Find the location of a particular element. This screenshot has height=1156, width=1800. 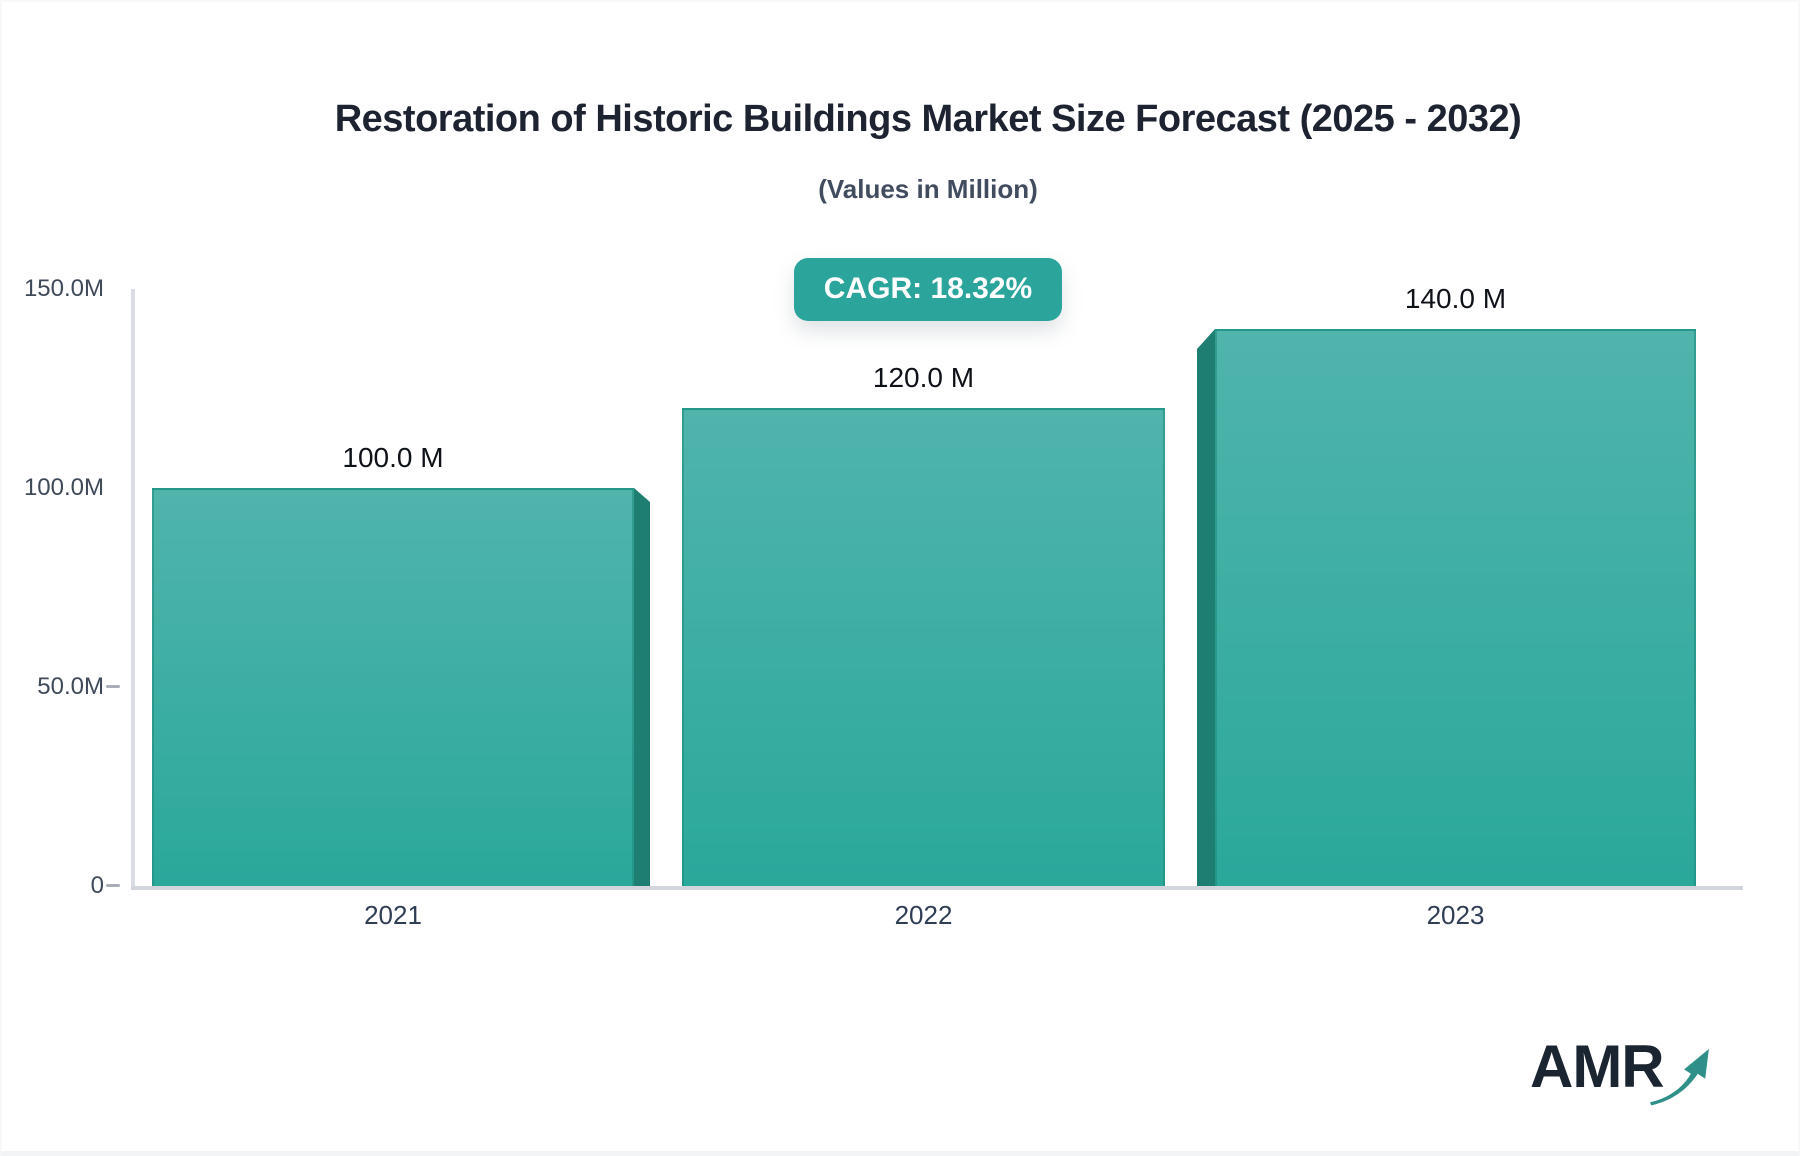

x-tick-label: 2021 is located at coordinates (393, 915).